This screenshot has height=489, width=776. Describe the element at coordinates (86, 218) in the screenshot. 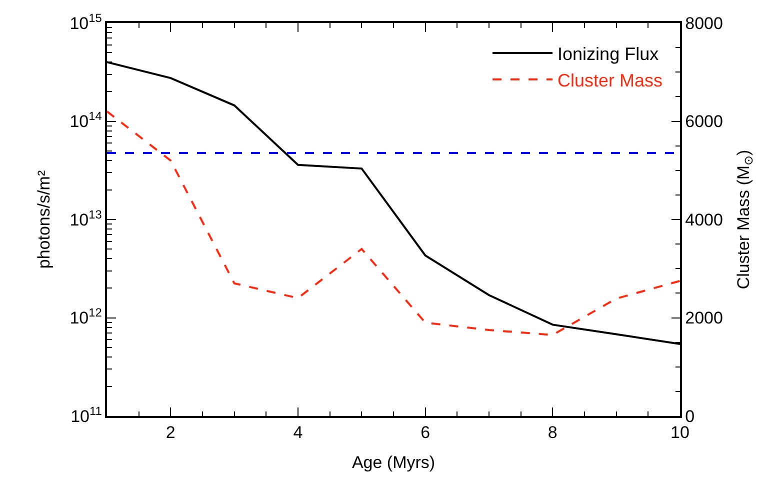

I see `y-tick-label: 10$^{13}$` at that location.